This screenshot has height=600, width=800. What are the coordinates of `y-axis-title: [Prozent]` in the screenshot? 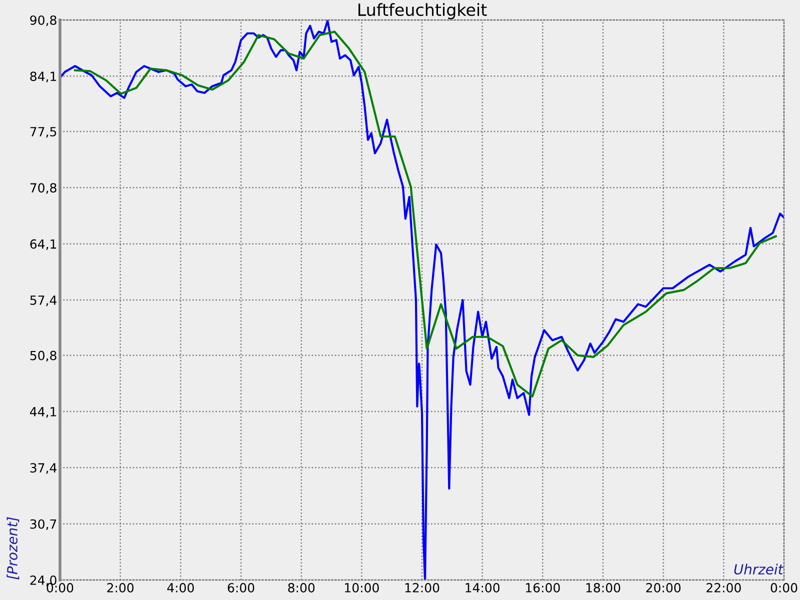 It's located at (13, 548).